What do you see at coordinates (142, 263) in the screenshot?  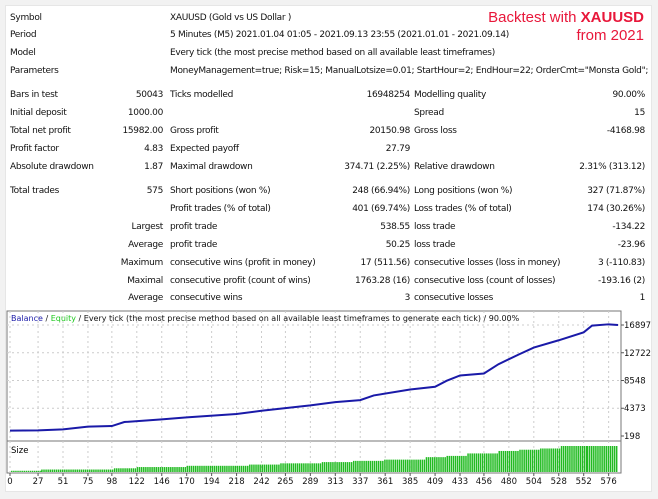 I see `stat-value: Maximum` at bounding box center [142, 263].